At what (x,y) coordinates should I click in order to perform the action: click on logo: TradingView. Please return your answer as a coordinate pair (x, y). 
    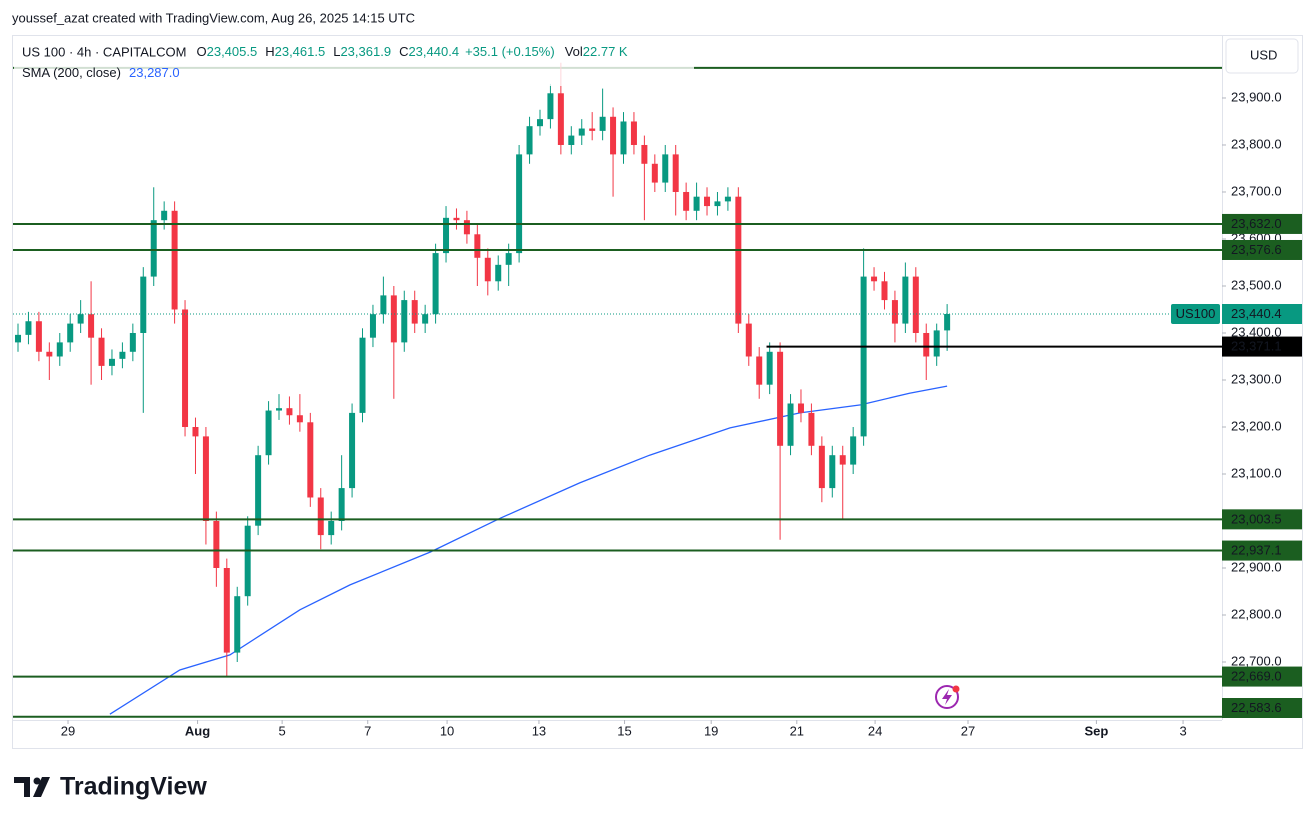
    Looking at the image, I should click on (133, 787).